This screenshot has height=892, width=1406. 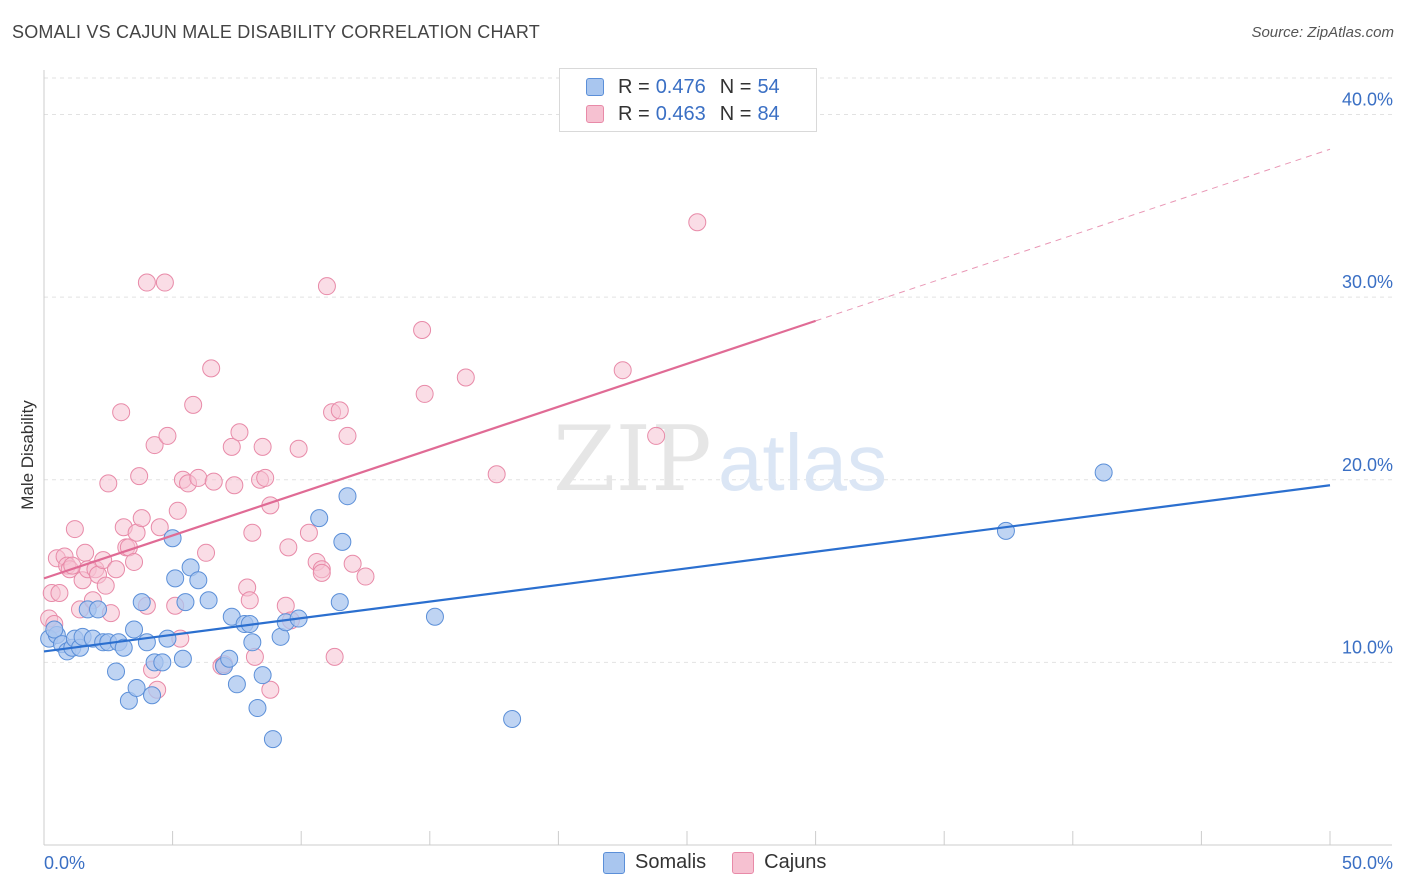 I want to click on y-tick-label: 10.0%, so click(x=1367, y=647).